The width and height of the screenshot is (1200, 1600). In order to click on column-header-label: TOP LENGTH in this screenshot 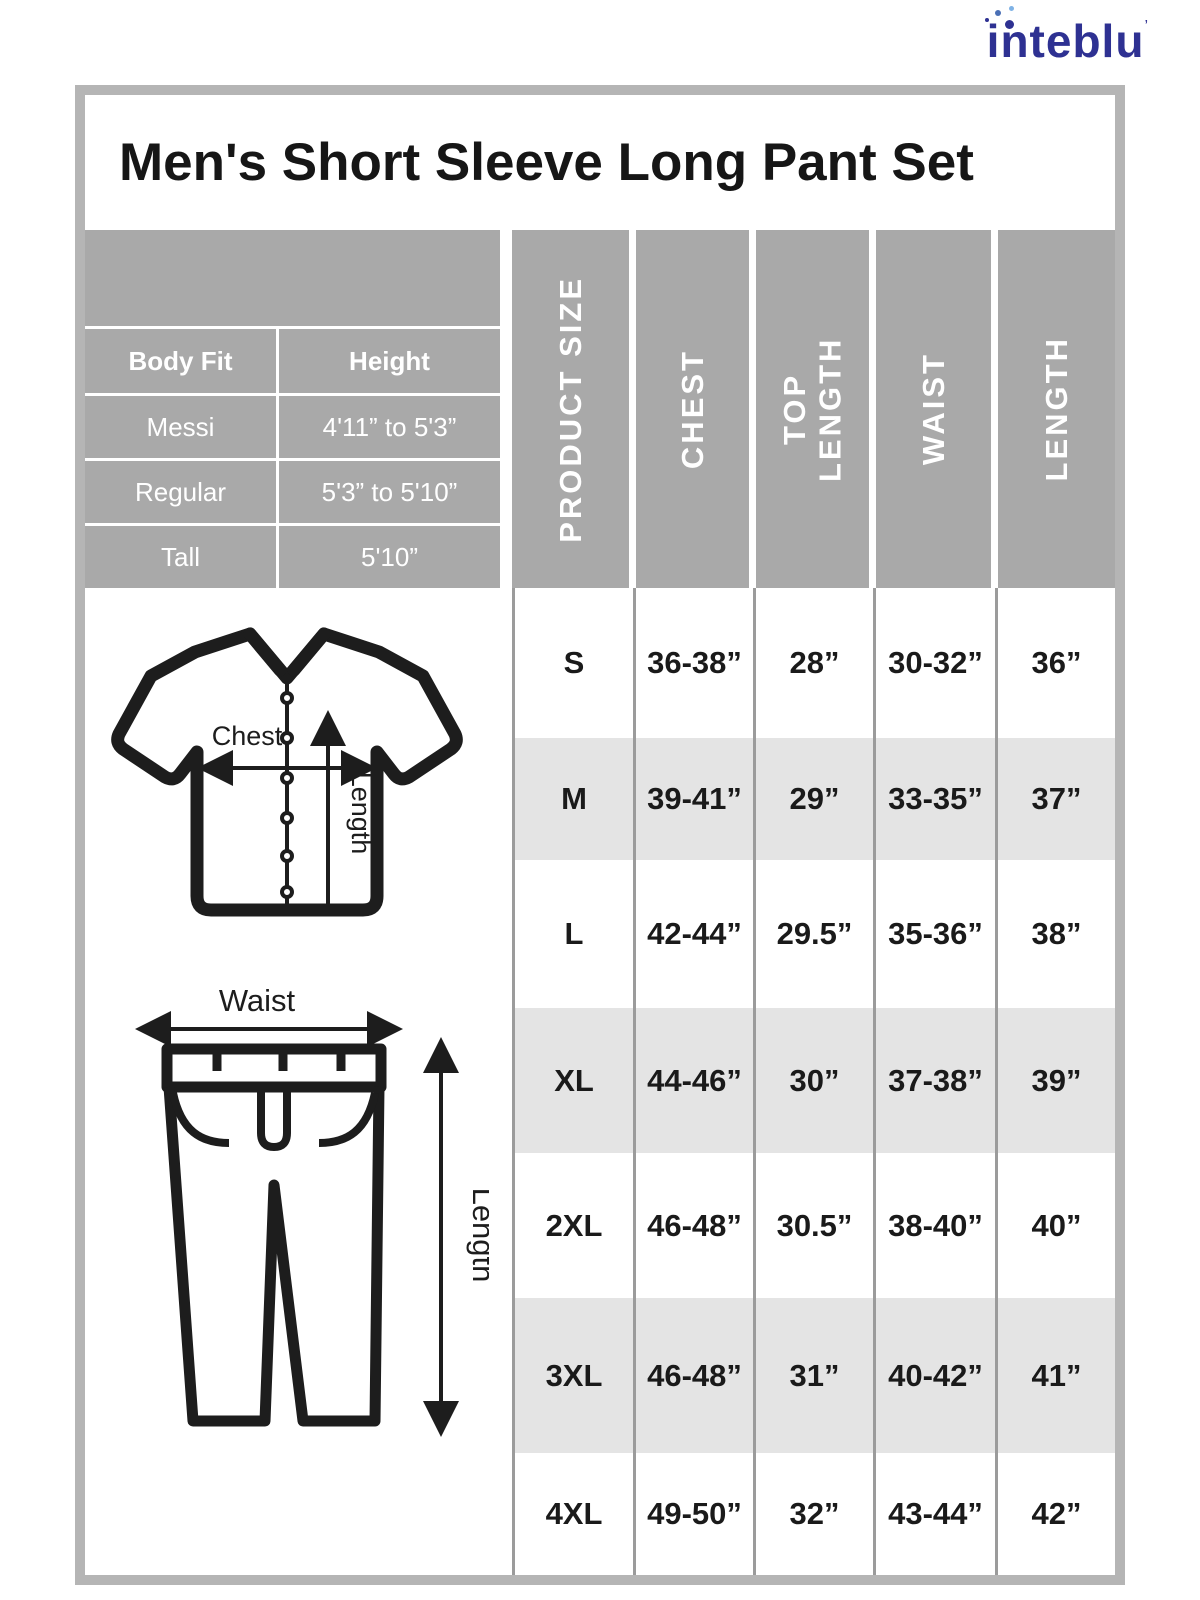, I will do `click(812, 409)`.